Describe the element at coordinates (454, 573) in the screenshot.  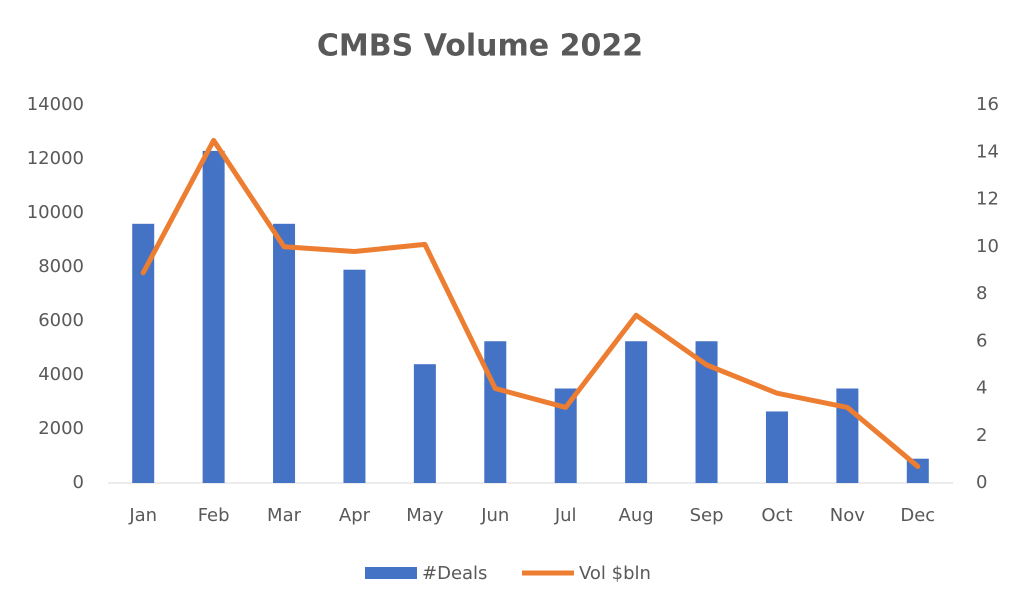
I see `legend-label: #Deals` at that location.